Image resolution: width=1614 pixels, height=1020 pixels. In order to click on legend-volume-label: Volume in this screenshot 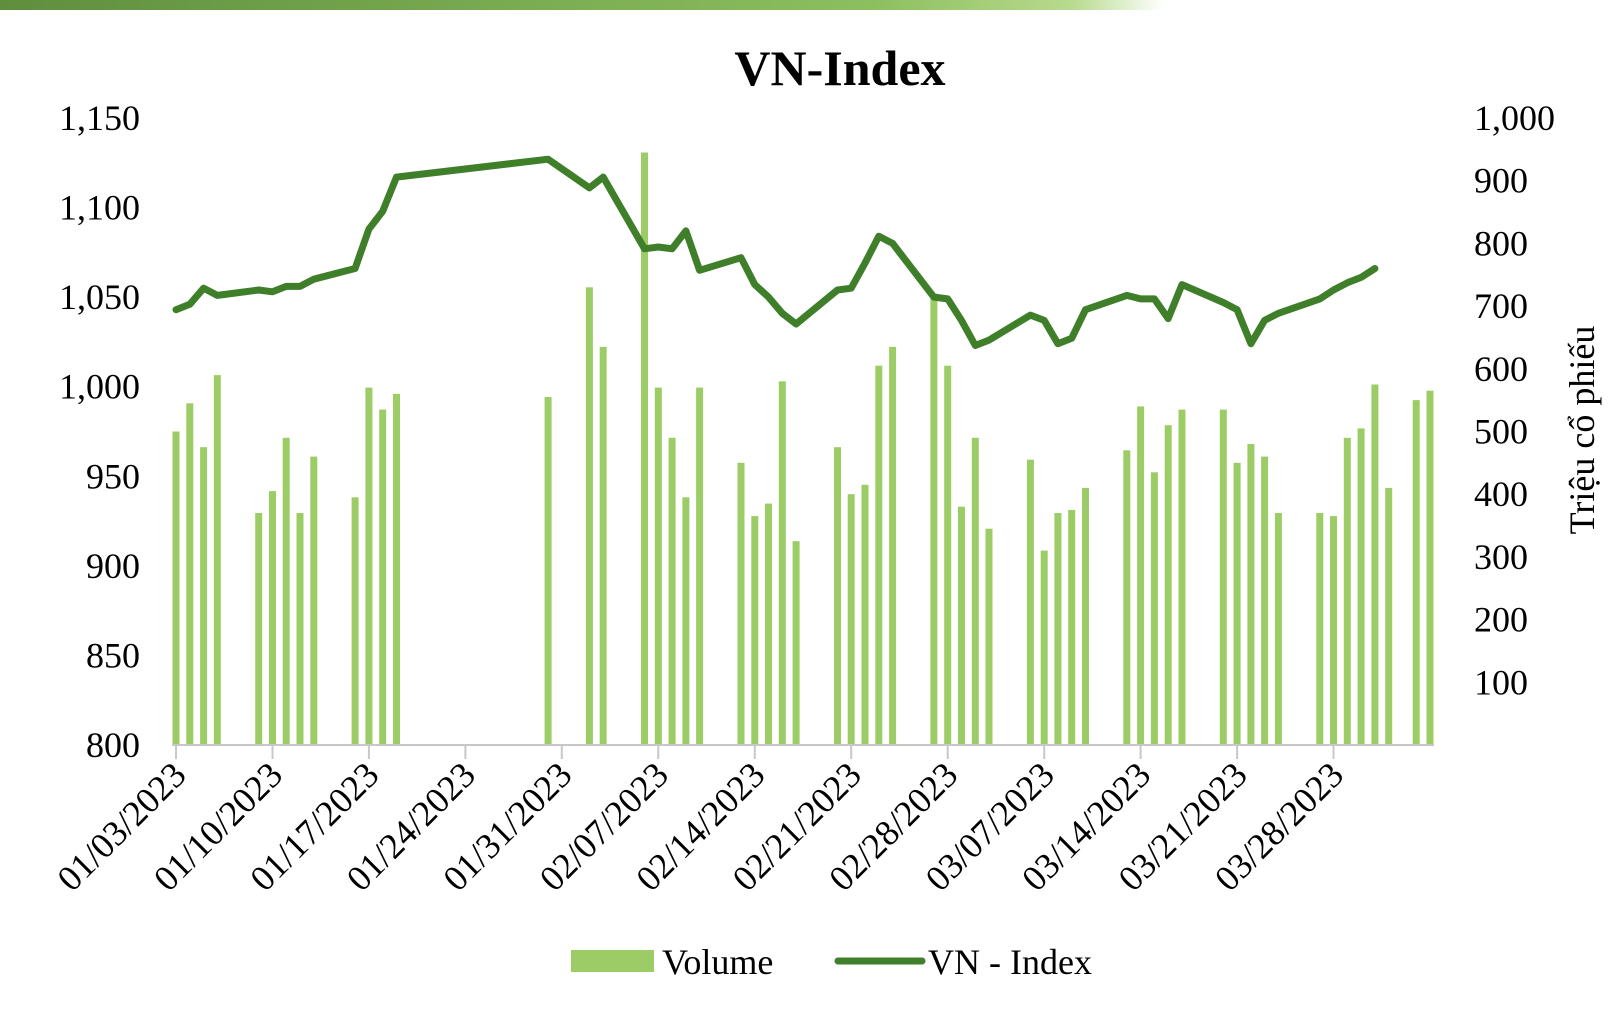, I will do `click(717, 962)`.